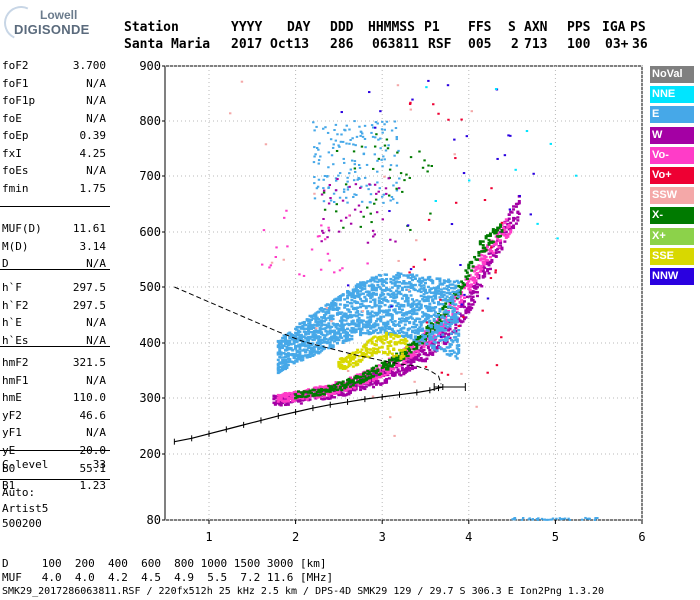 This screenshot has width=700, height=600. What do you see at coordinates (89, 287) in the screenshot?
I see `param-value: 297.5` at bounding box center [89, 287].